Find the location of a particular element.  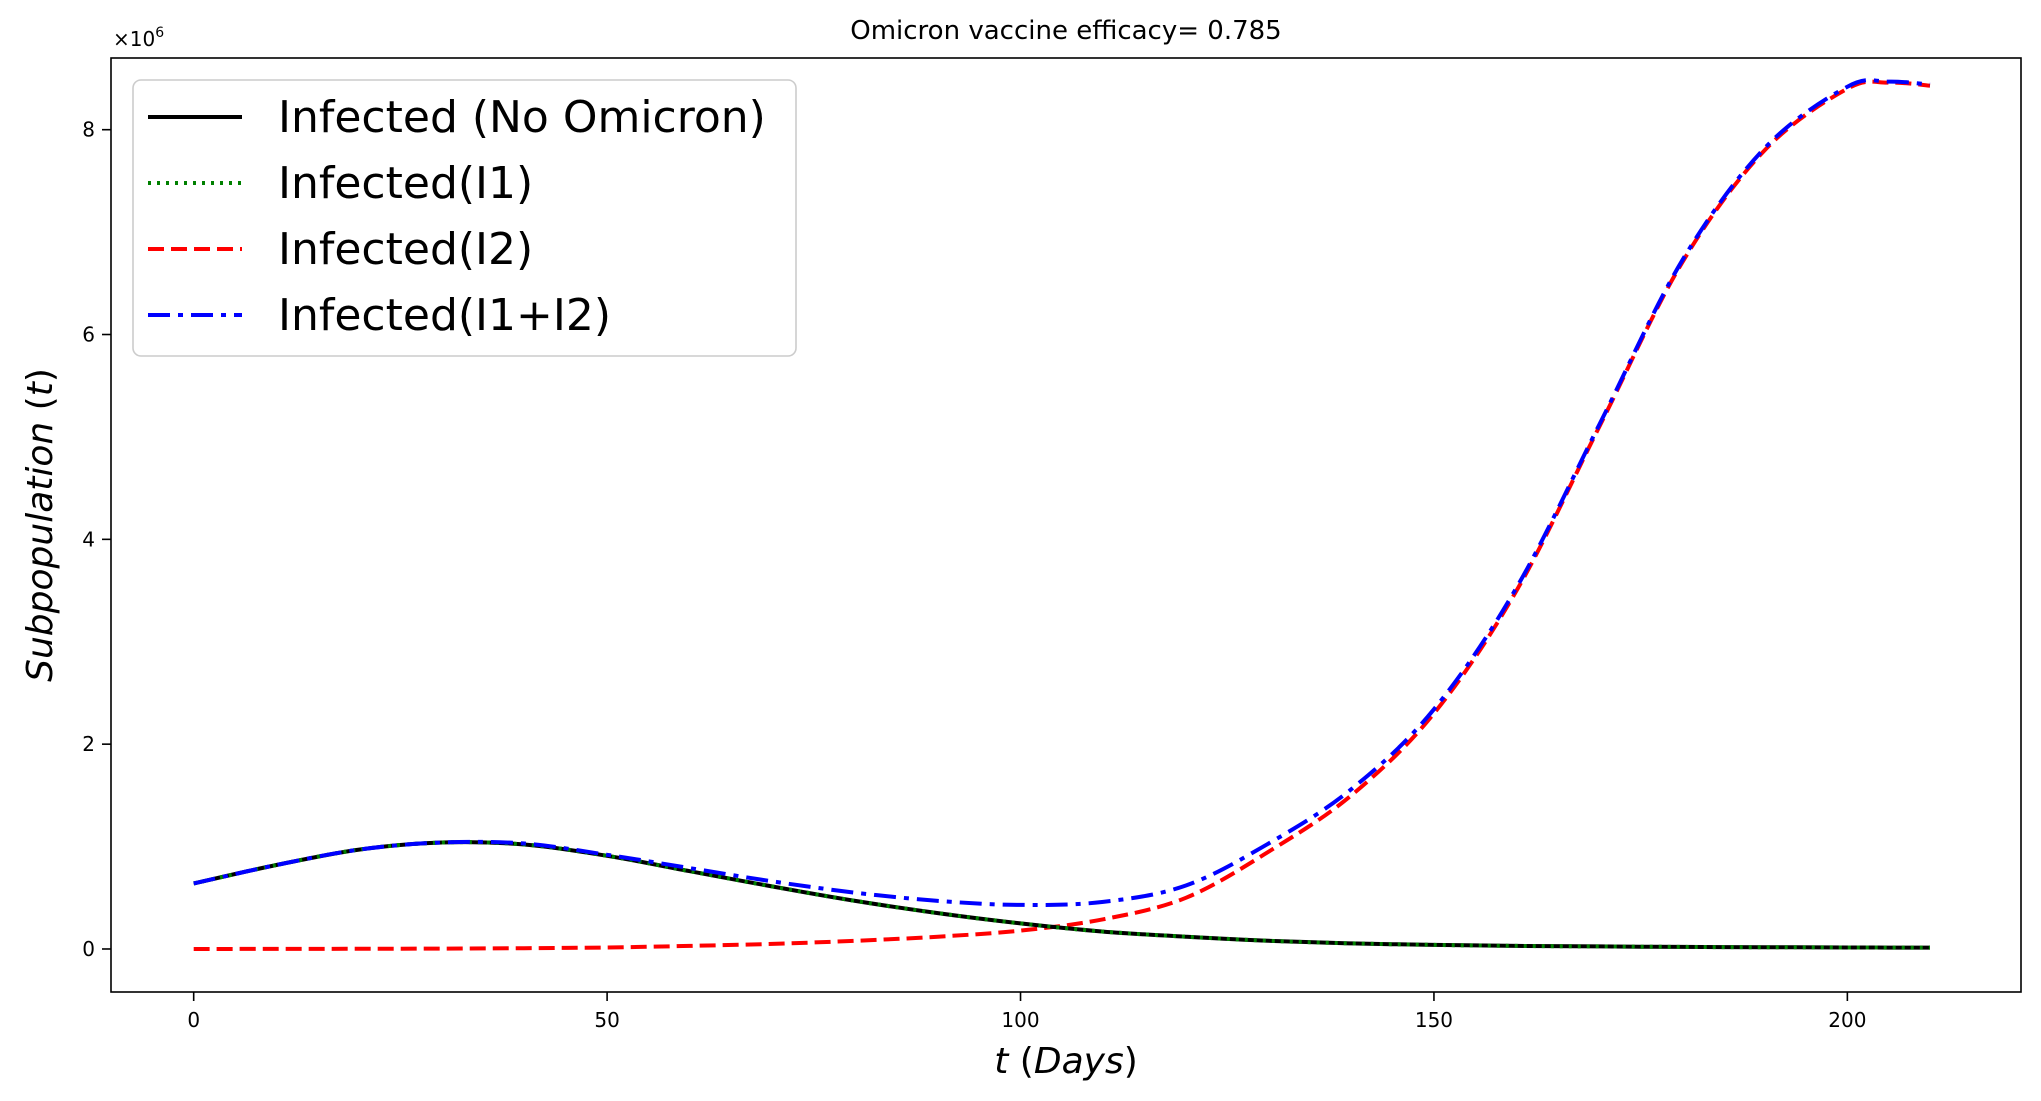

x-axis-close-paren: ) is located at coordinates (1131, 1061).